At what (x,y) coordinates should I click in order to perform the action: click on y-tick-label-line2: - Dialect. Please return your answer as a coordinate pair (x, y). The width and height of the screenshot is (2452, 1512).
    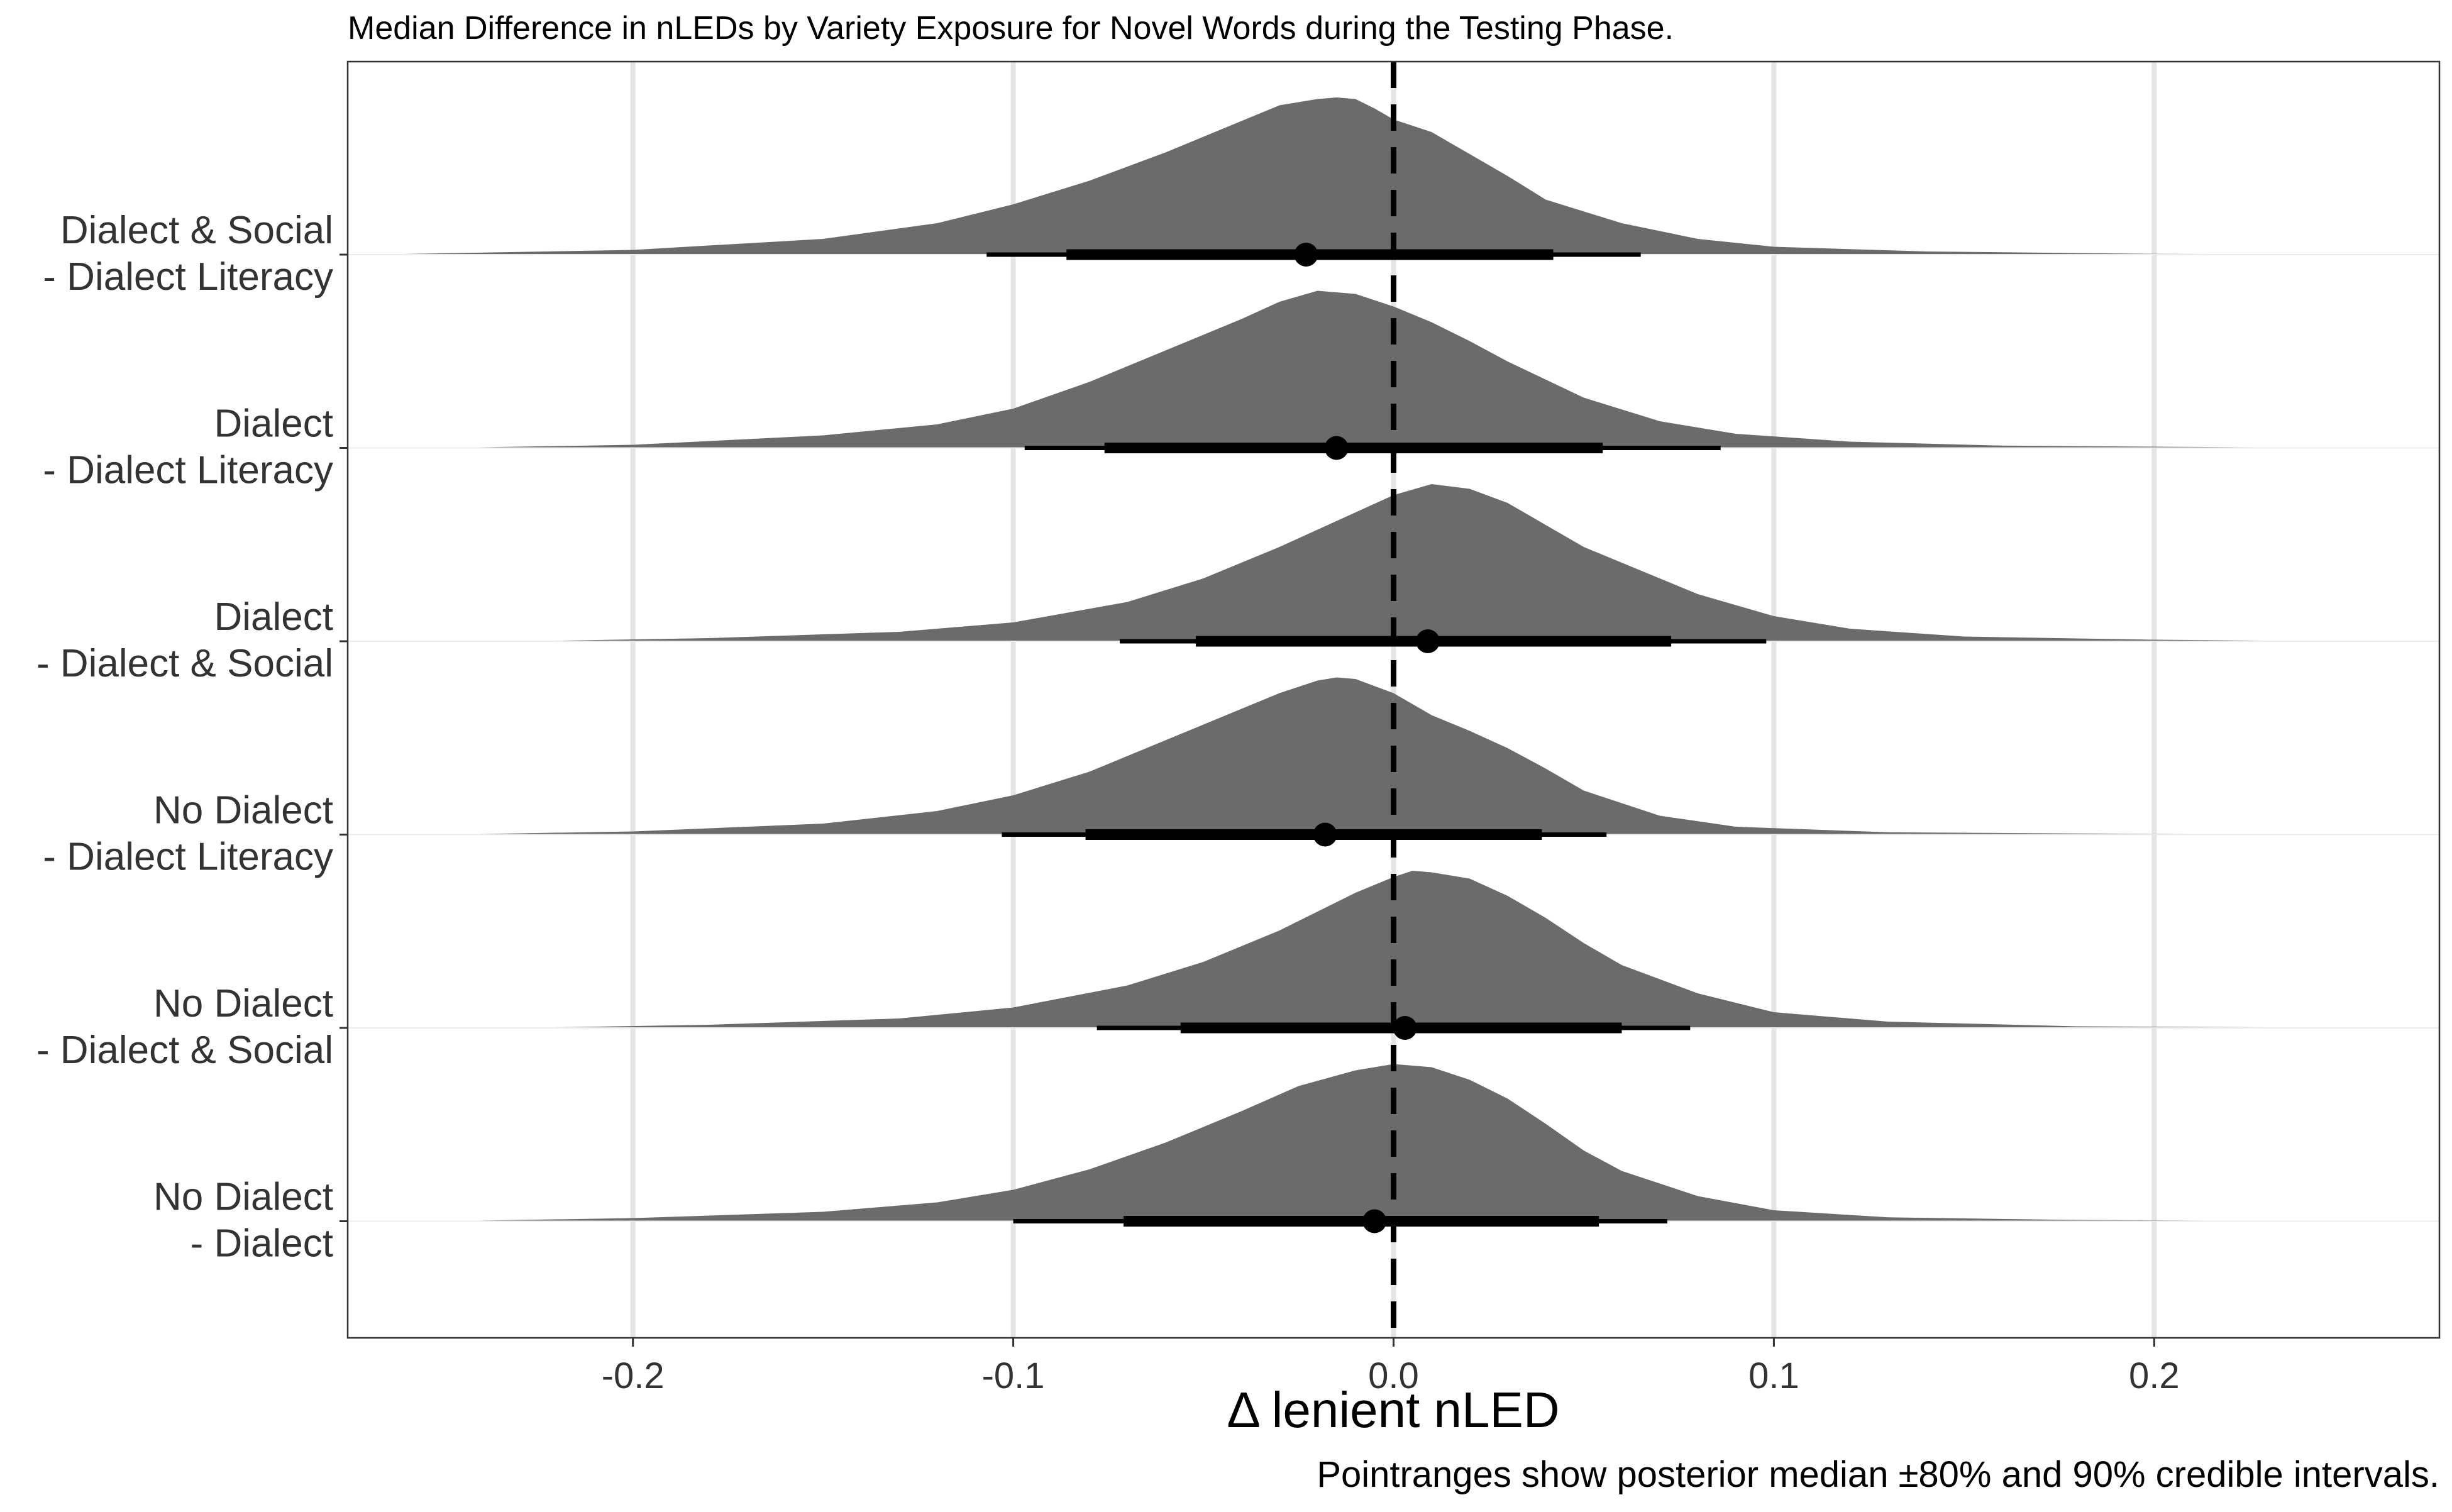
    Looking at the image, I should click on (262, 1244).